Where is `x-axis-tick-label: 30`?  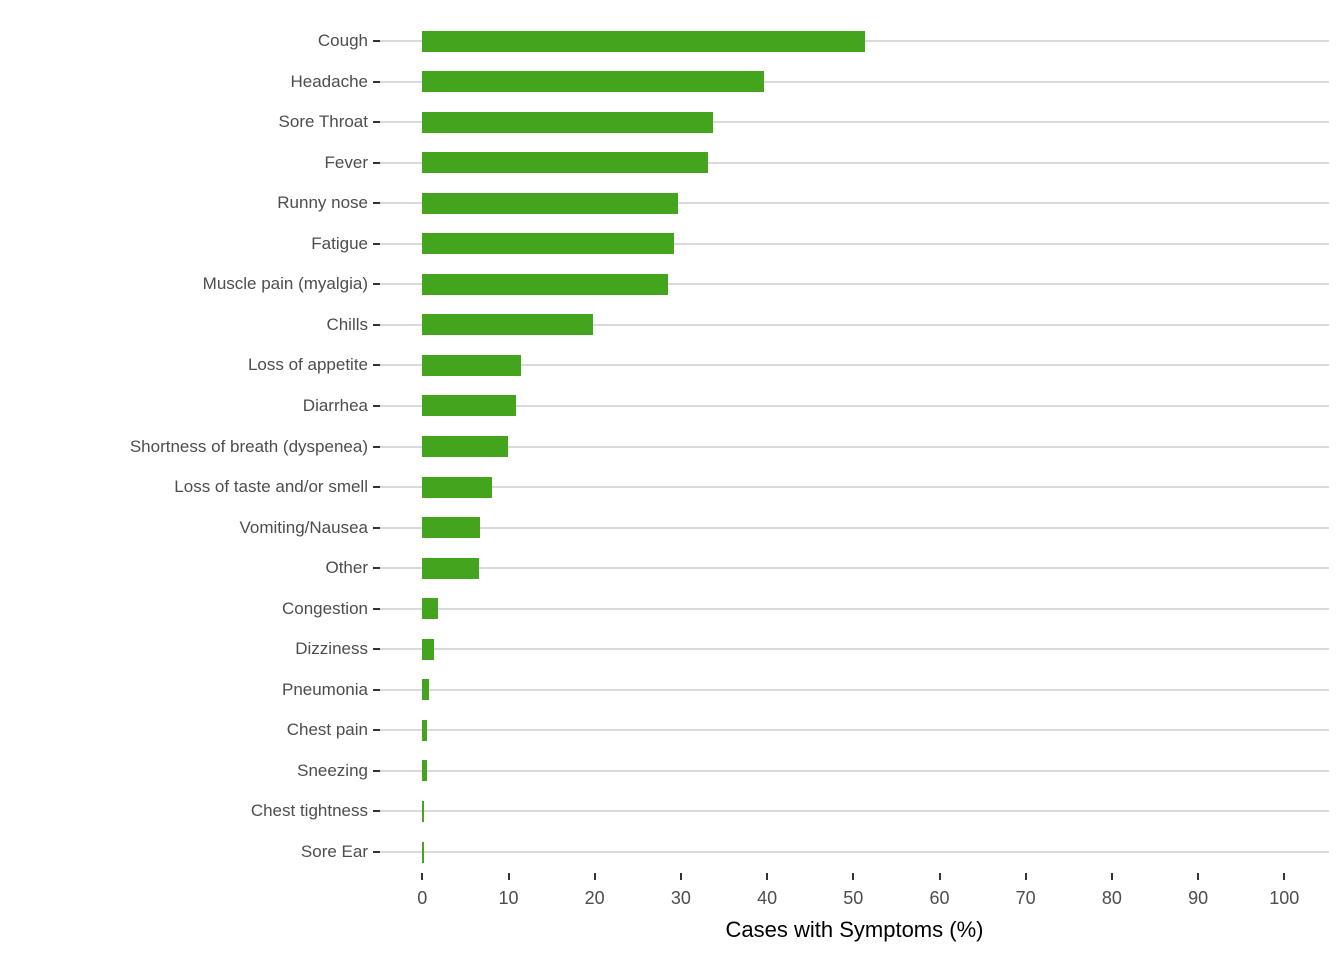
x-axis-tick-label: 30 is located at coordinates (680, 898).